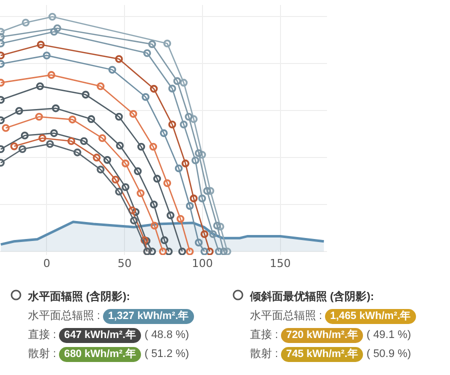  What do you see at coordinates (202, 263) in the screenshot?
I see `x-tick-label: 100` at bounding box center [202, 263].